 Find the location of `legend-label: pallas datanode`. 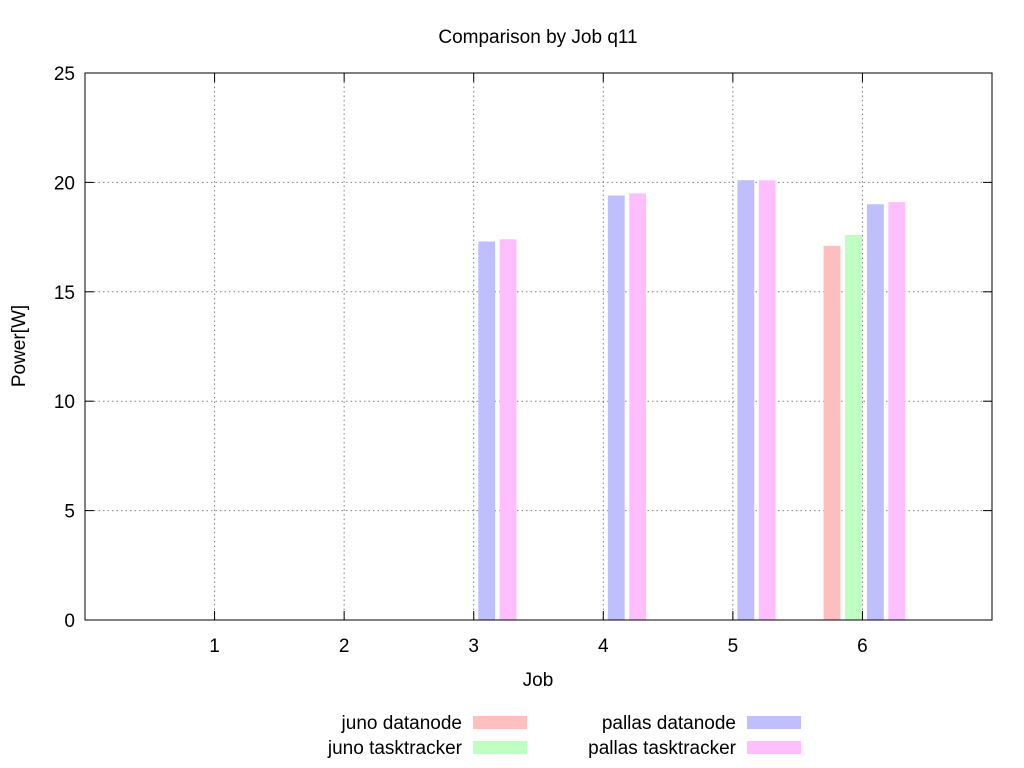

legend-label: pallas datanode is located at coordinates (669, 723).